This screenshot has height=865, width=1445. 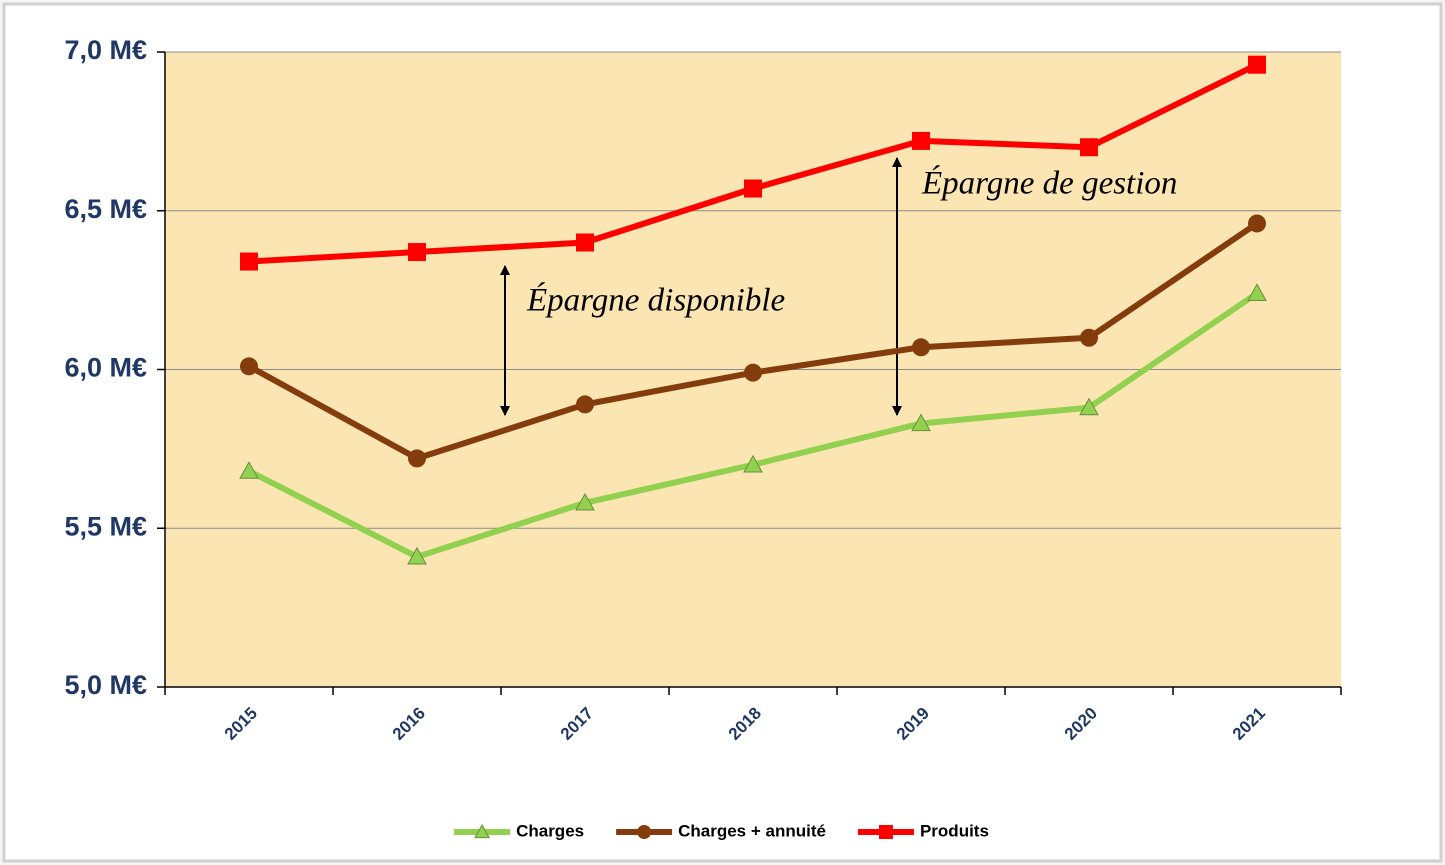 I want to click on legend-label: Charges + annuité, so click(x=752, y=830).